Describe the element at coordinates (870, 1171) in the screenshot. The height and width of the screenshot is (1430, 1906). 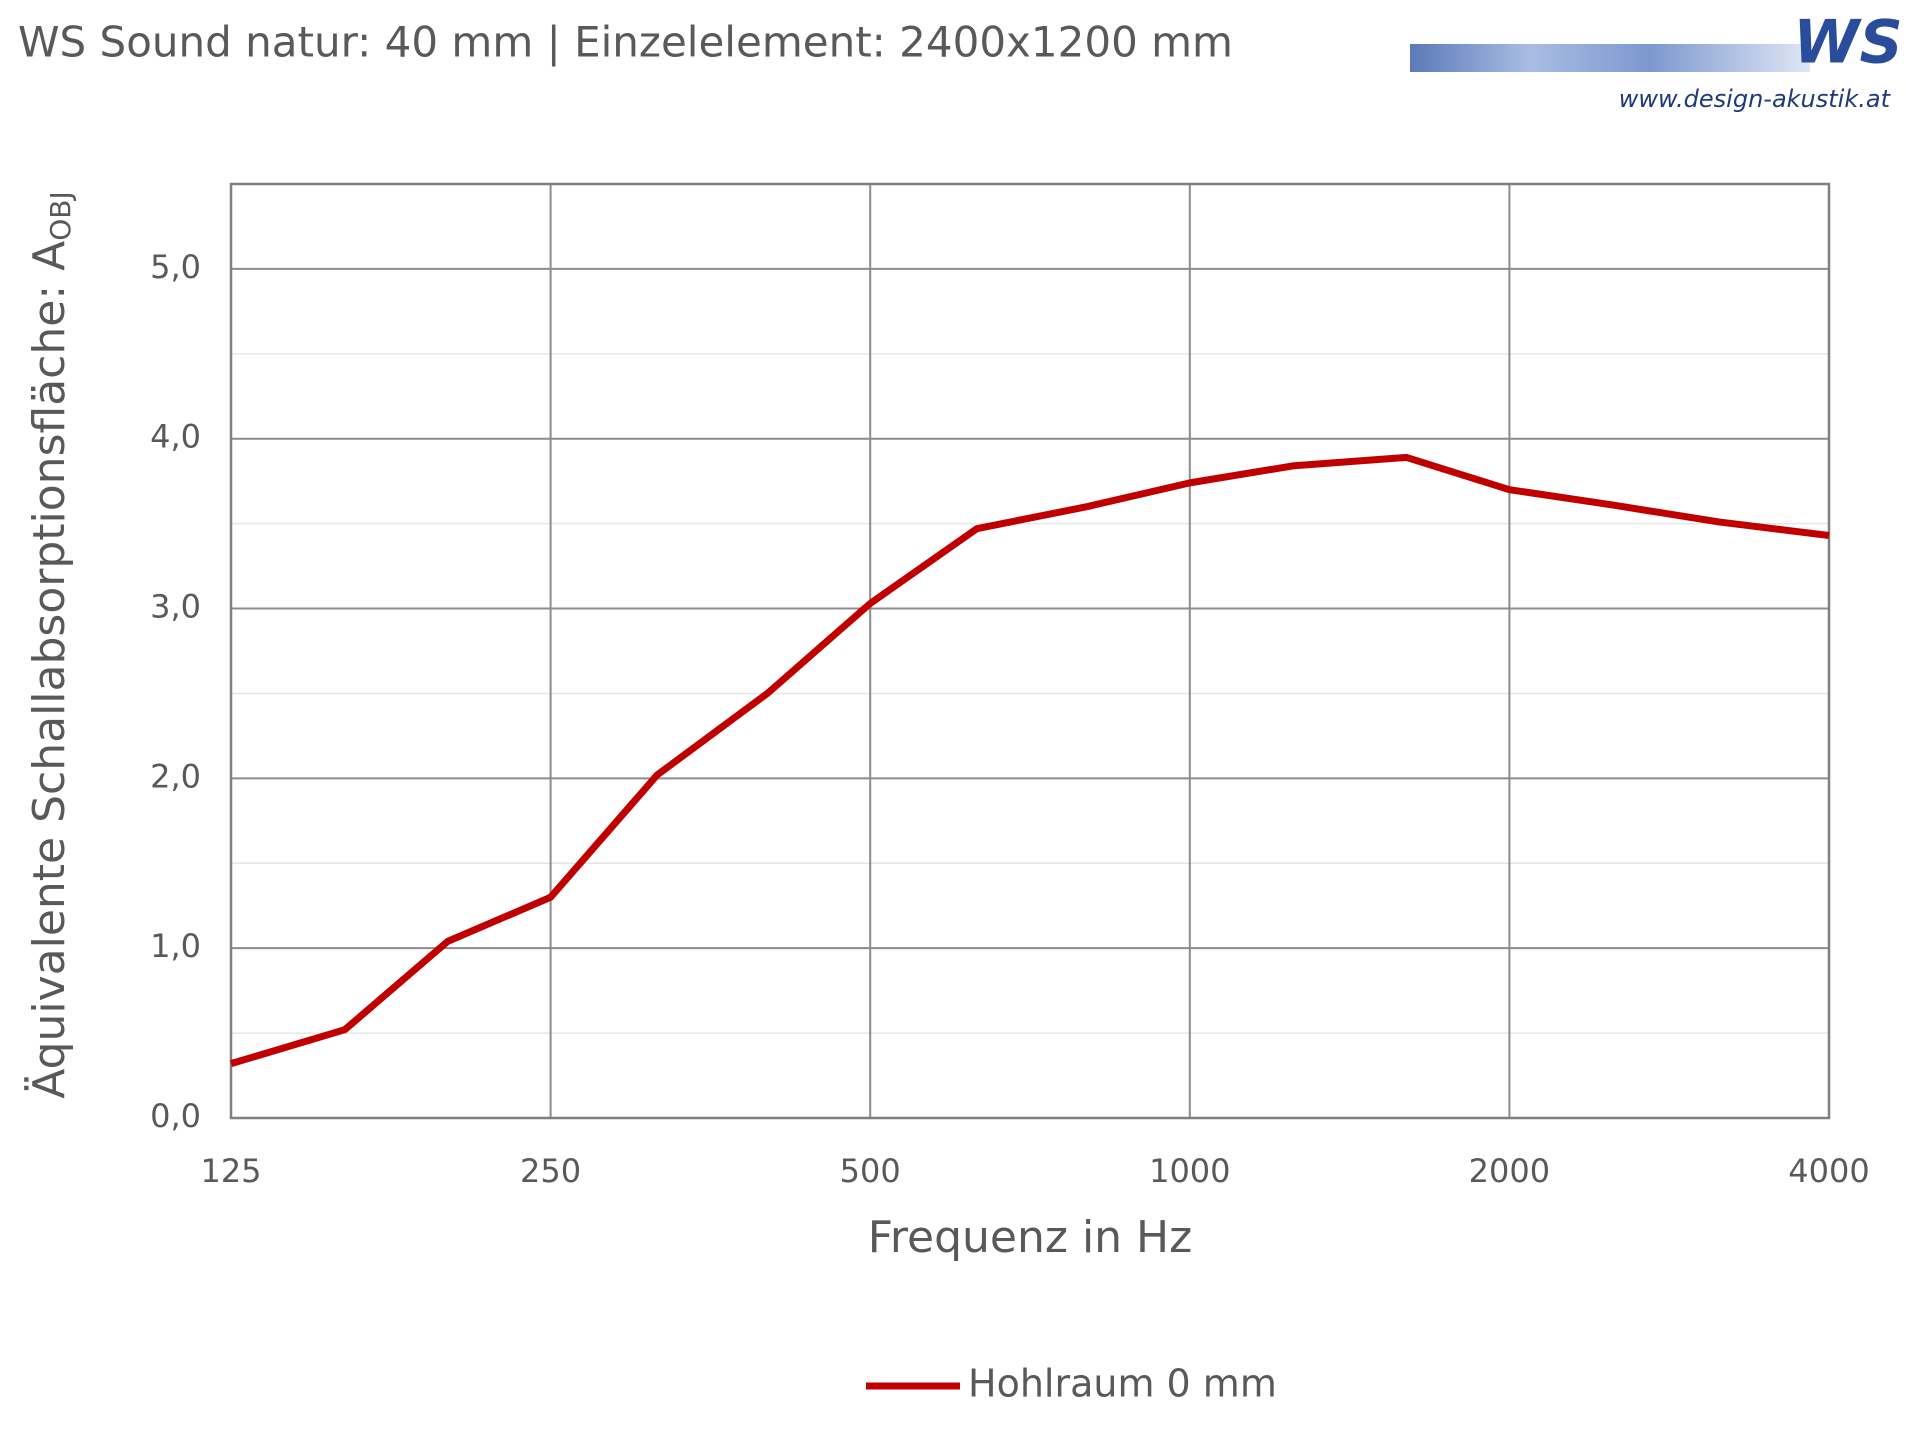
I see `x-tick-label: 500` at that location.